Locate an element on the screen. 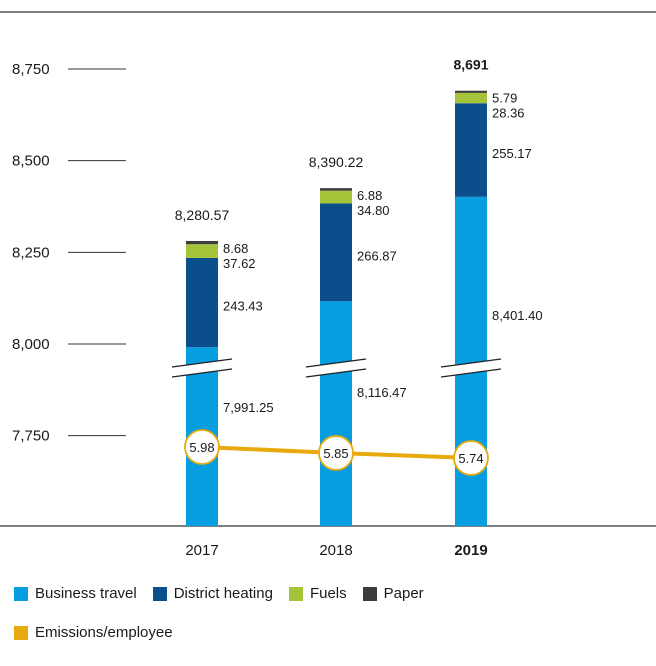  legend-swatch-fuels is located at coordinates (295, 593).